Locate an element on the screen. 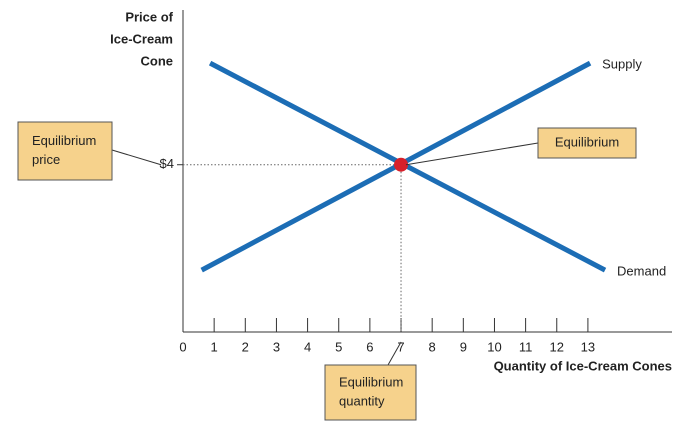 The image size is (694, 432). x-tick-label: 0 is located at coordinates (182, 346).